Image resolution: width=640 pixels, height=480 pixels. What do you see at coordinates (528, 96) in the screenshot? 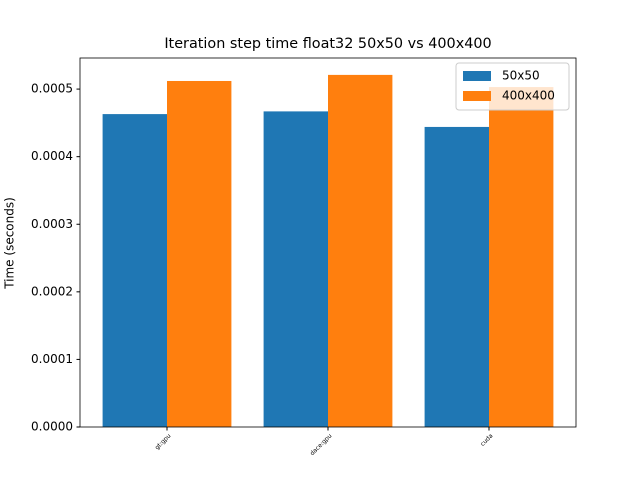
I see `legend-label: 400x400` at bounding box center [528, 96].